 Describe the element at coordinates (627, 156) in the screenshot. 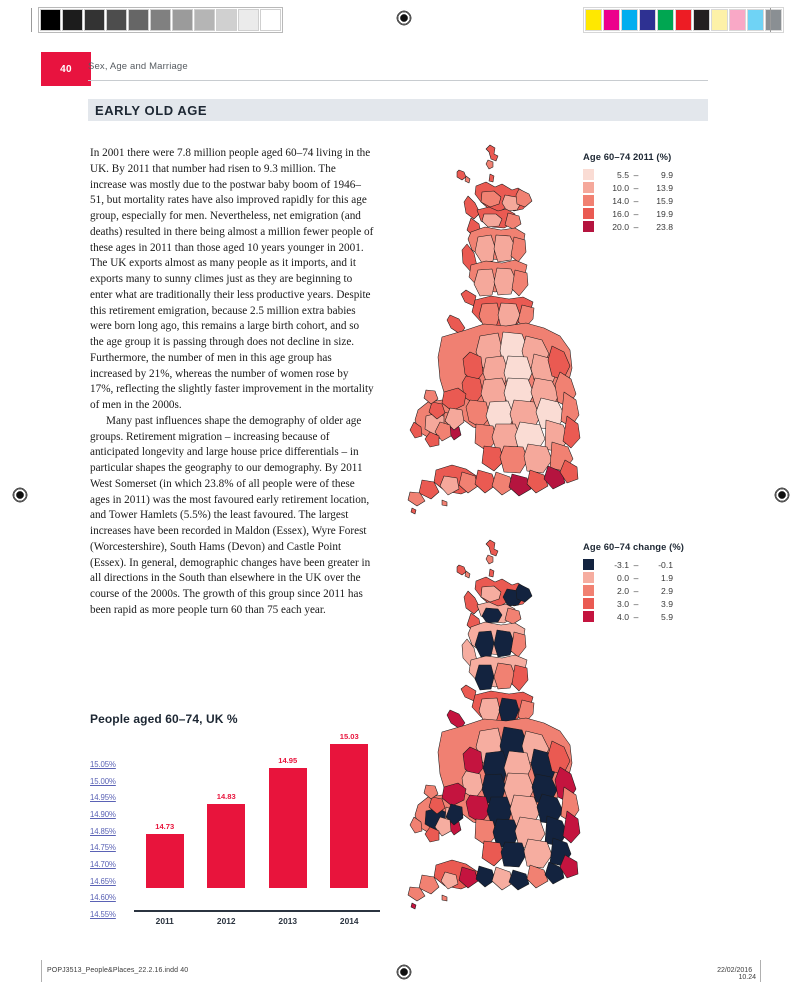

I see `legend-title: Age 60–74 2011 (%)` at that location.